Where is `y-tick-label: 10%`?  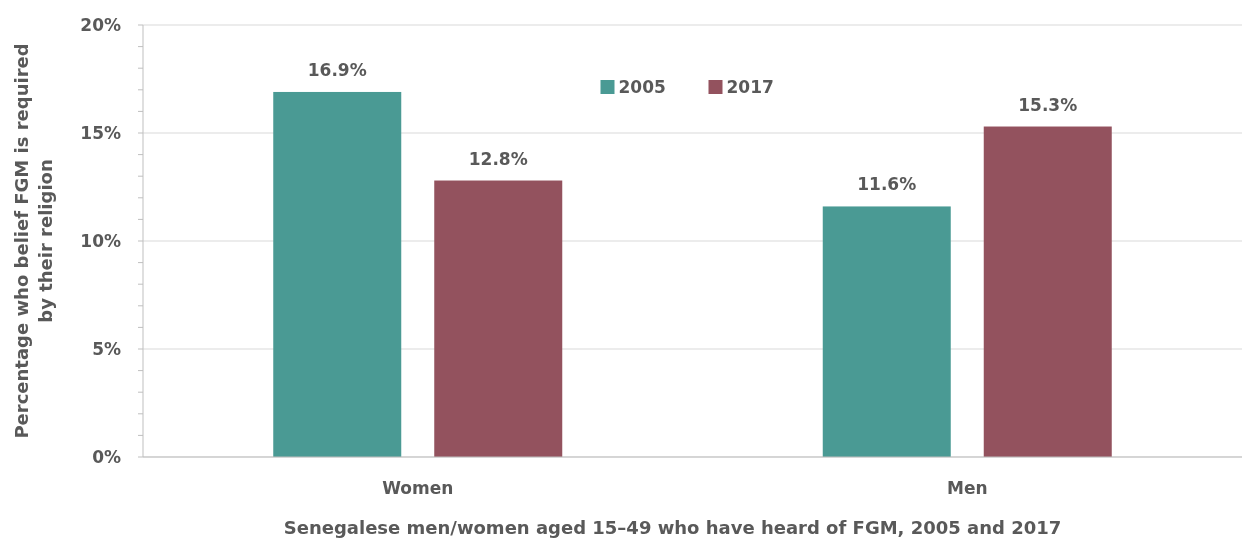
y-tick-label: 10% is located at coordinates (100, 240).